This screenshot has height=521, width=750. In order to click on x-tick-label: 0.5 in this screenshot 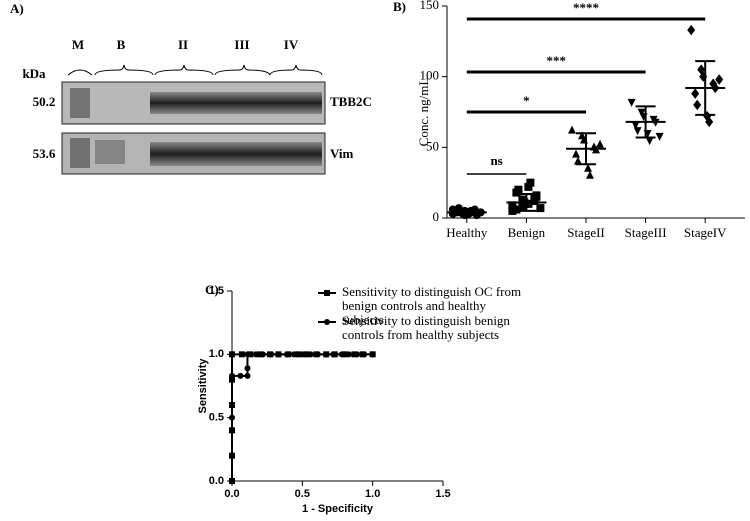, I will do `click(302, 494)`.